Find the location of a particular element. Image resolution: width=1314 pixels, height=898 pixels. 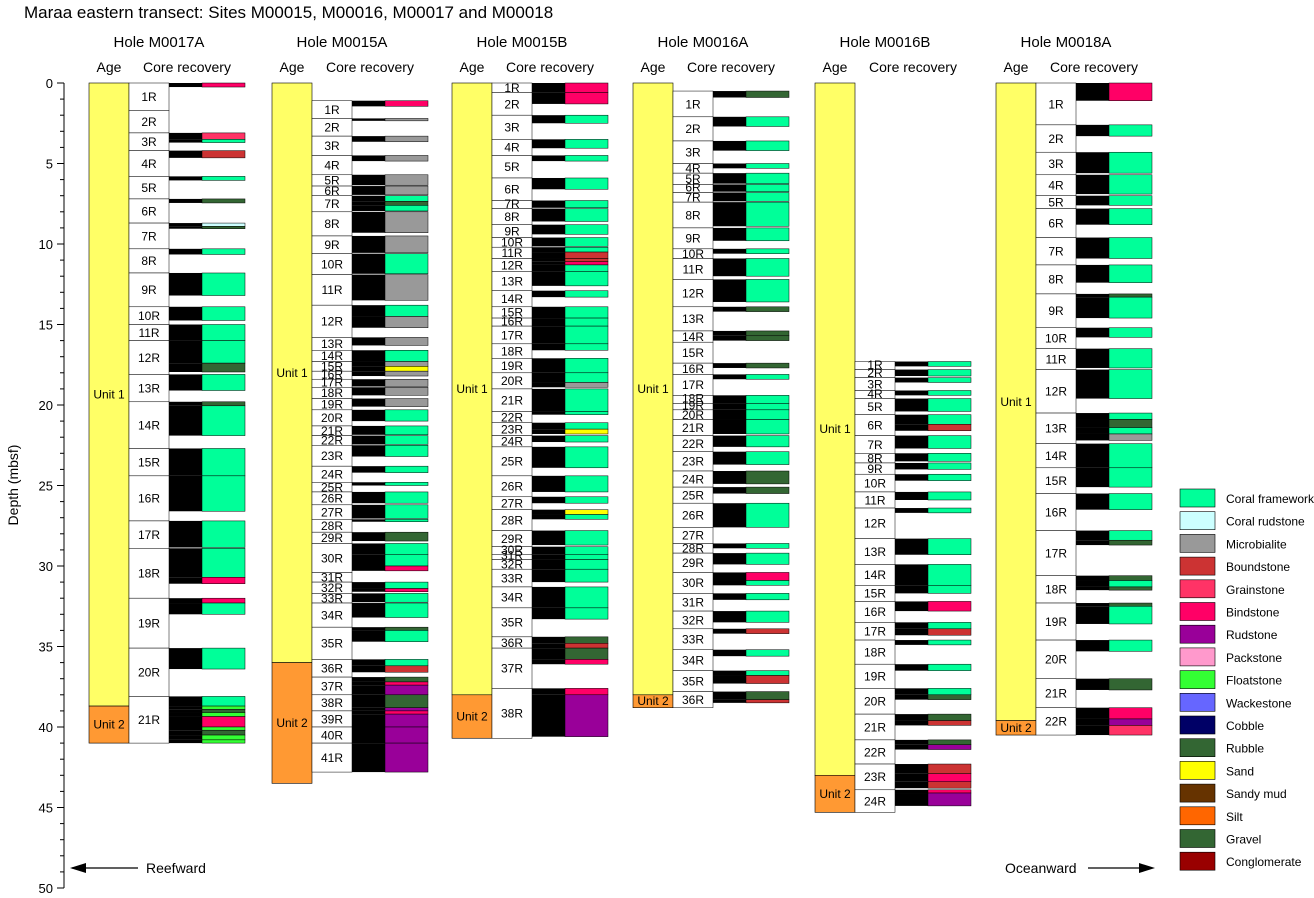

core-label: 25R is located at coordinates (693, 495).